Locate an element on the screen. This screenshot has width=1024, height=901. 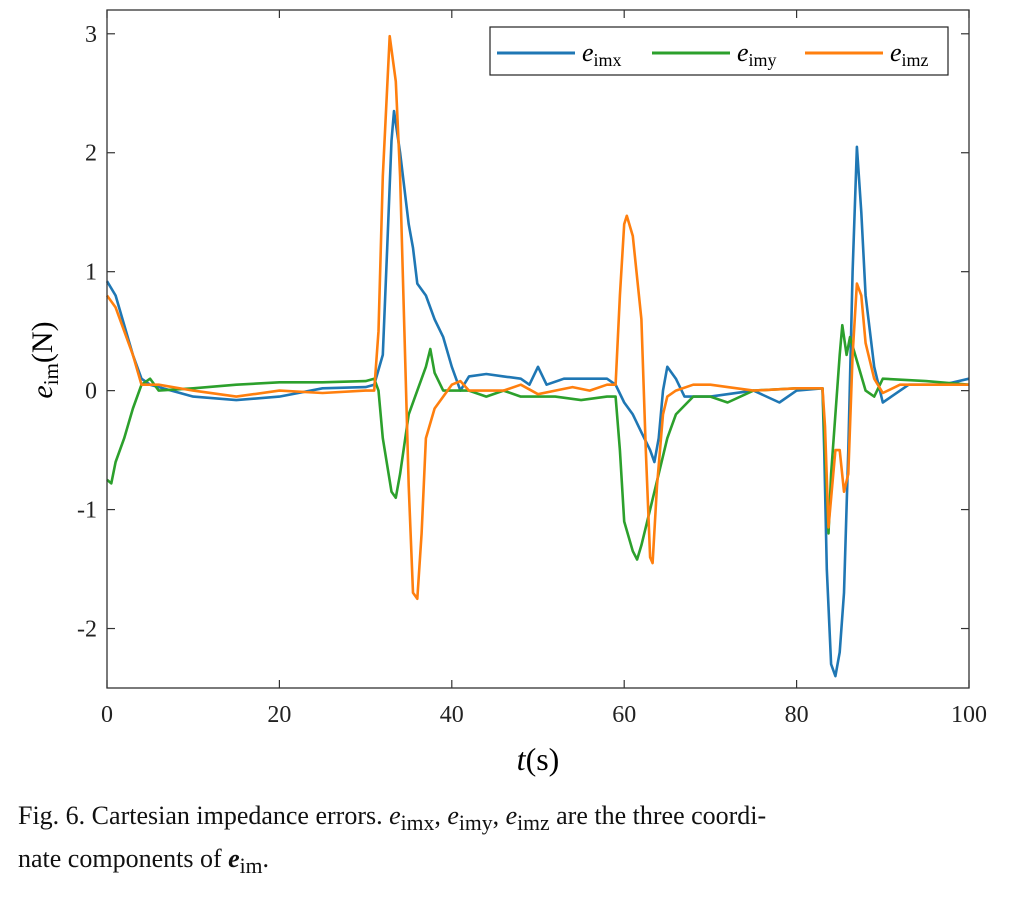
x-tick-label: 60 is located at coordinates (624, 715).